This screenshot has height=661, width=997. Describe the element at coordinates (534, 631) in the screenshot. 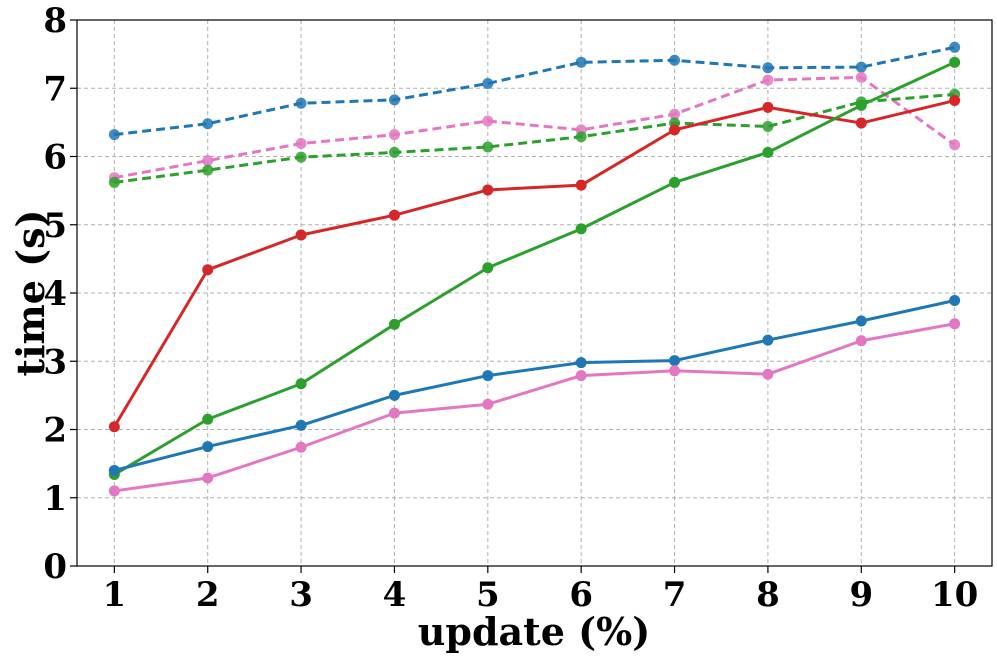

I see `x-axis-title: update (%)` at that location.